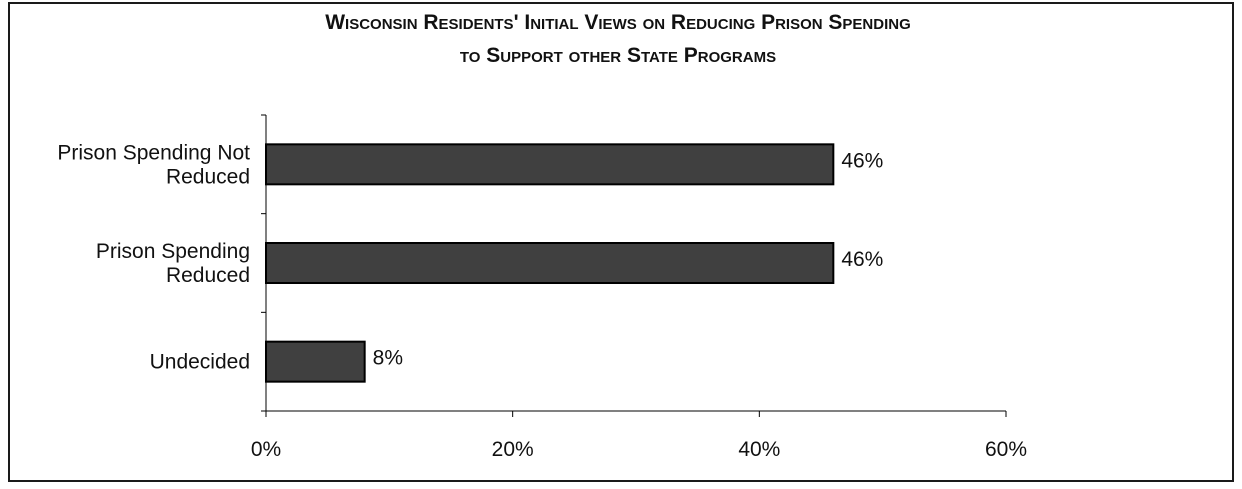 This screenshot has width=1242, height=489. Describe the element at coordinates (618, 55) in the screenshot. I see `chart-title-line-2: to Support other State Programs` at that location.